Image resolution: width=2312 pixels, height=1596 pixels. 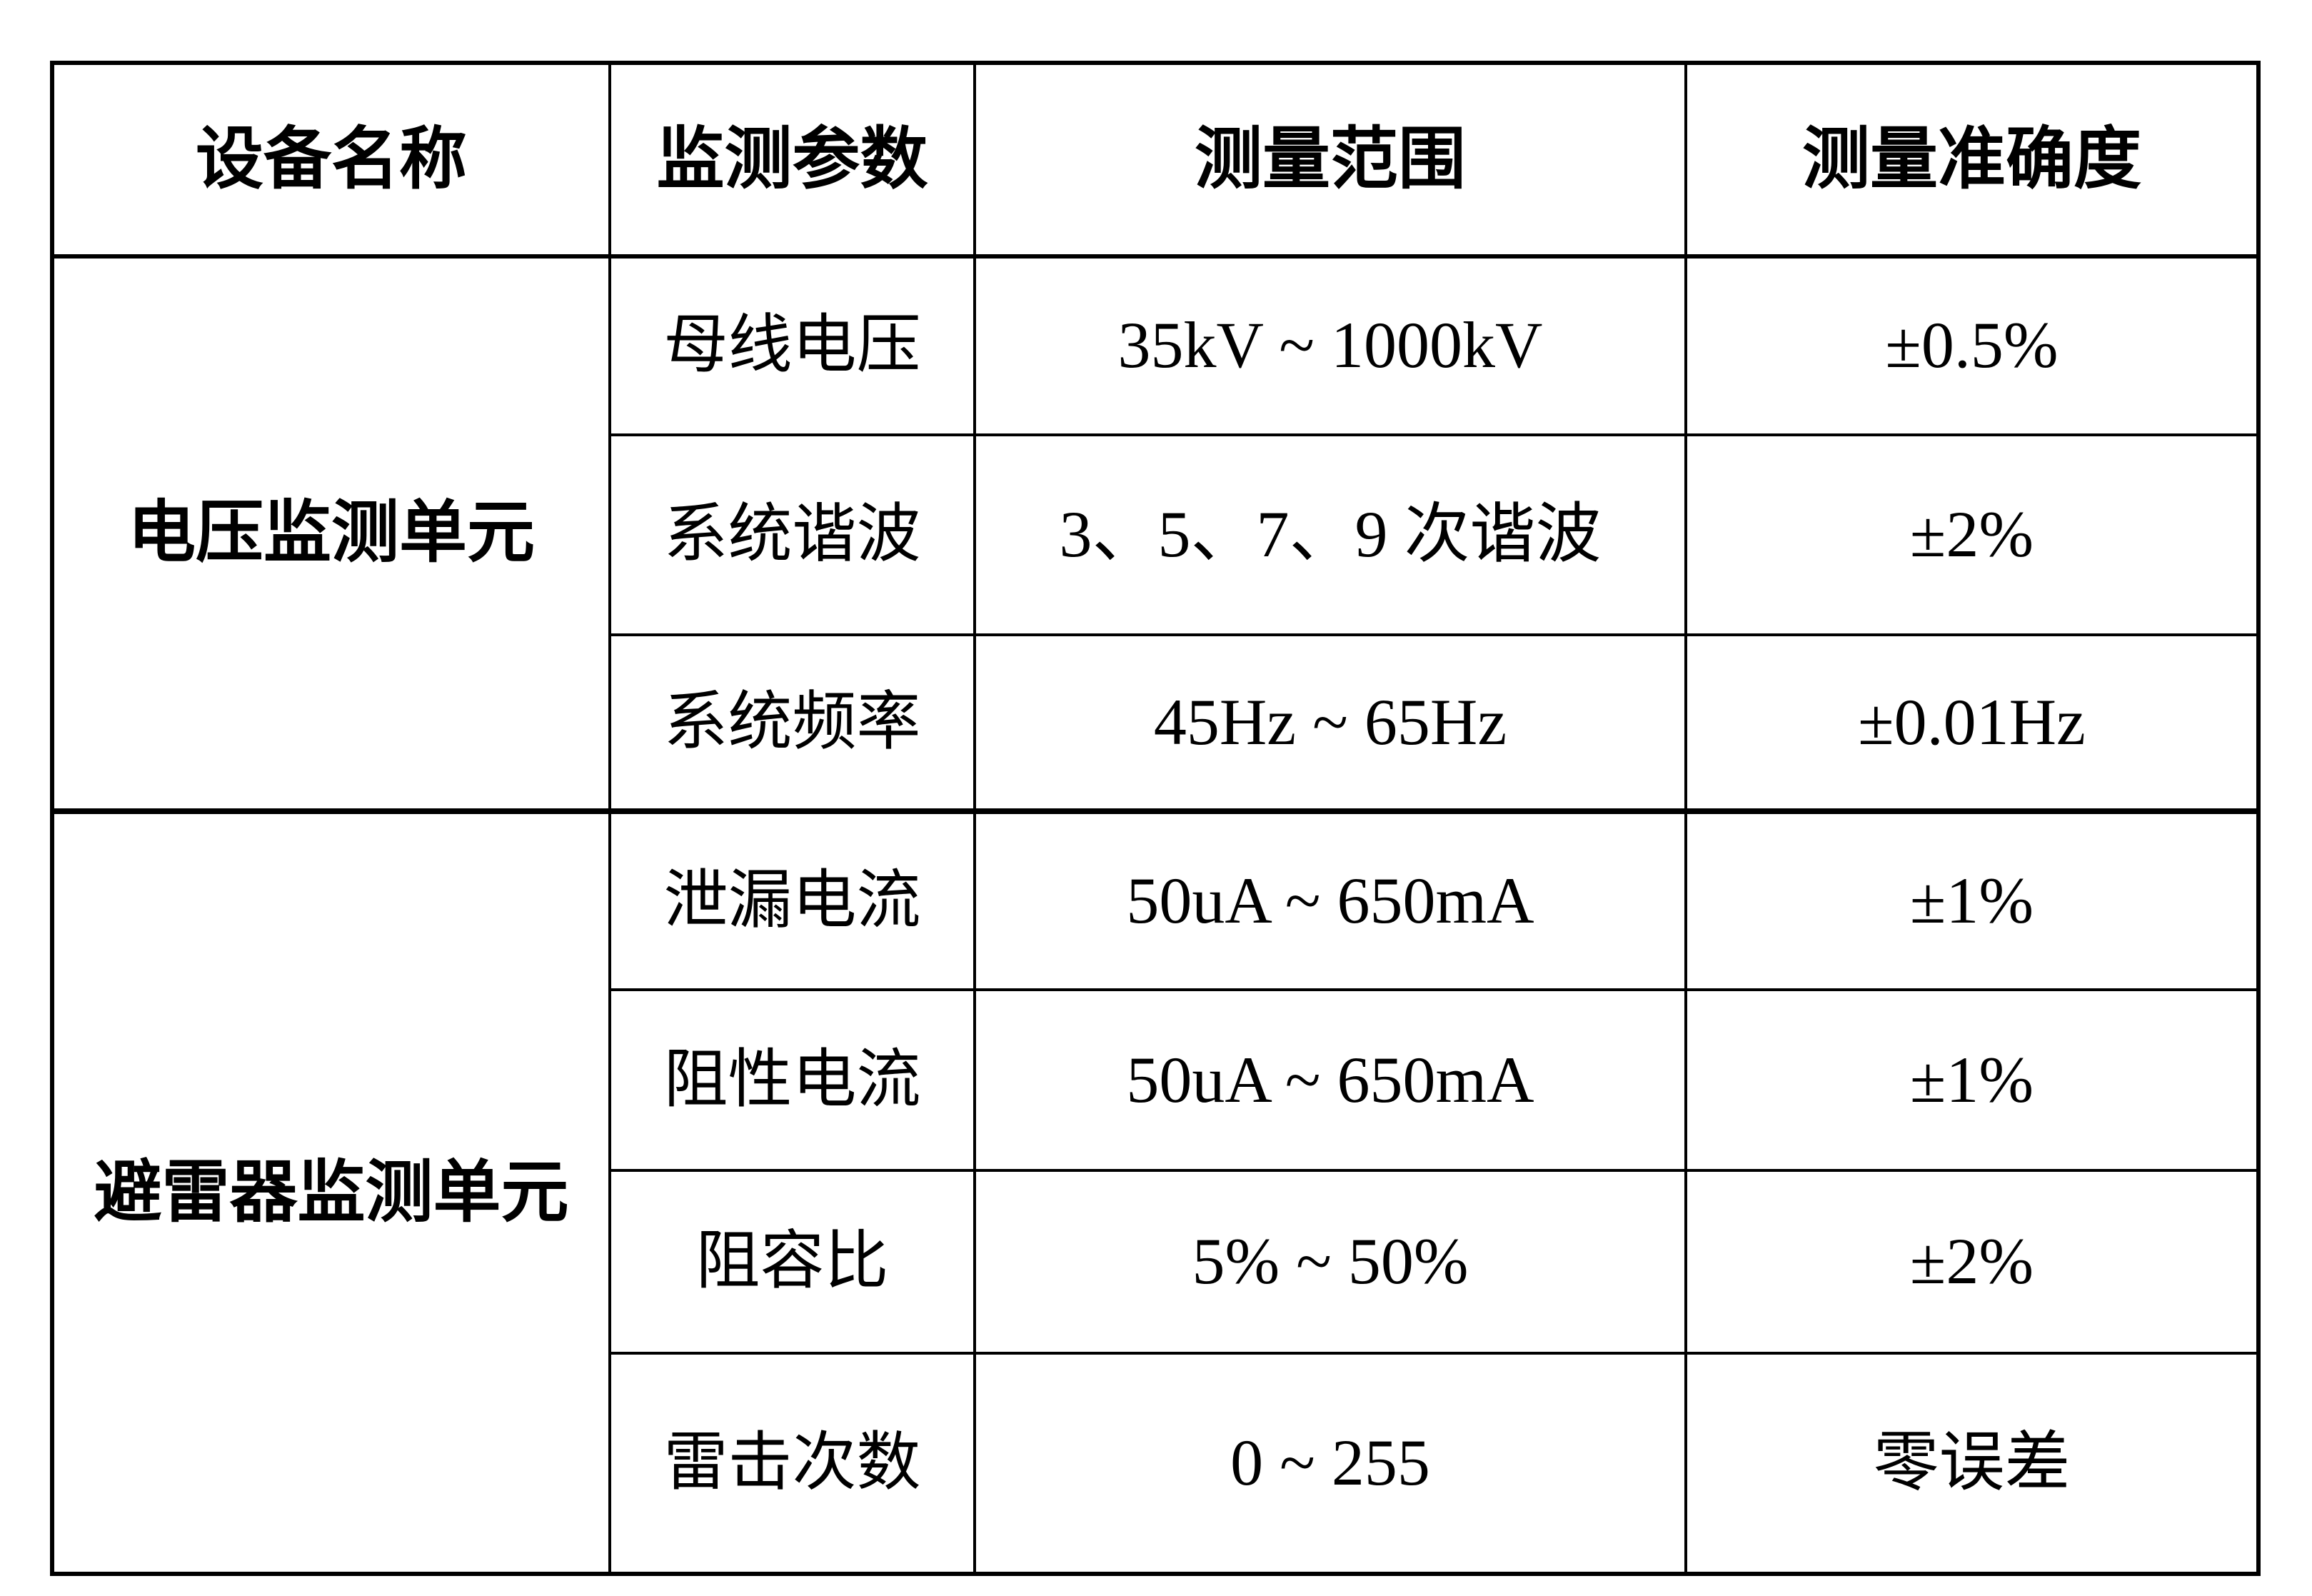 What do you see at coordinates (1330, 1261) in the screenshot?
I see `cell-range: 5% ~ 50%` at bounding box center [1330, 1261].